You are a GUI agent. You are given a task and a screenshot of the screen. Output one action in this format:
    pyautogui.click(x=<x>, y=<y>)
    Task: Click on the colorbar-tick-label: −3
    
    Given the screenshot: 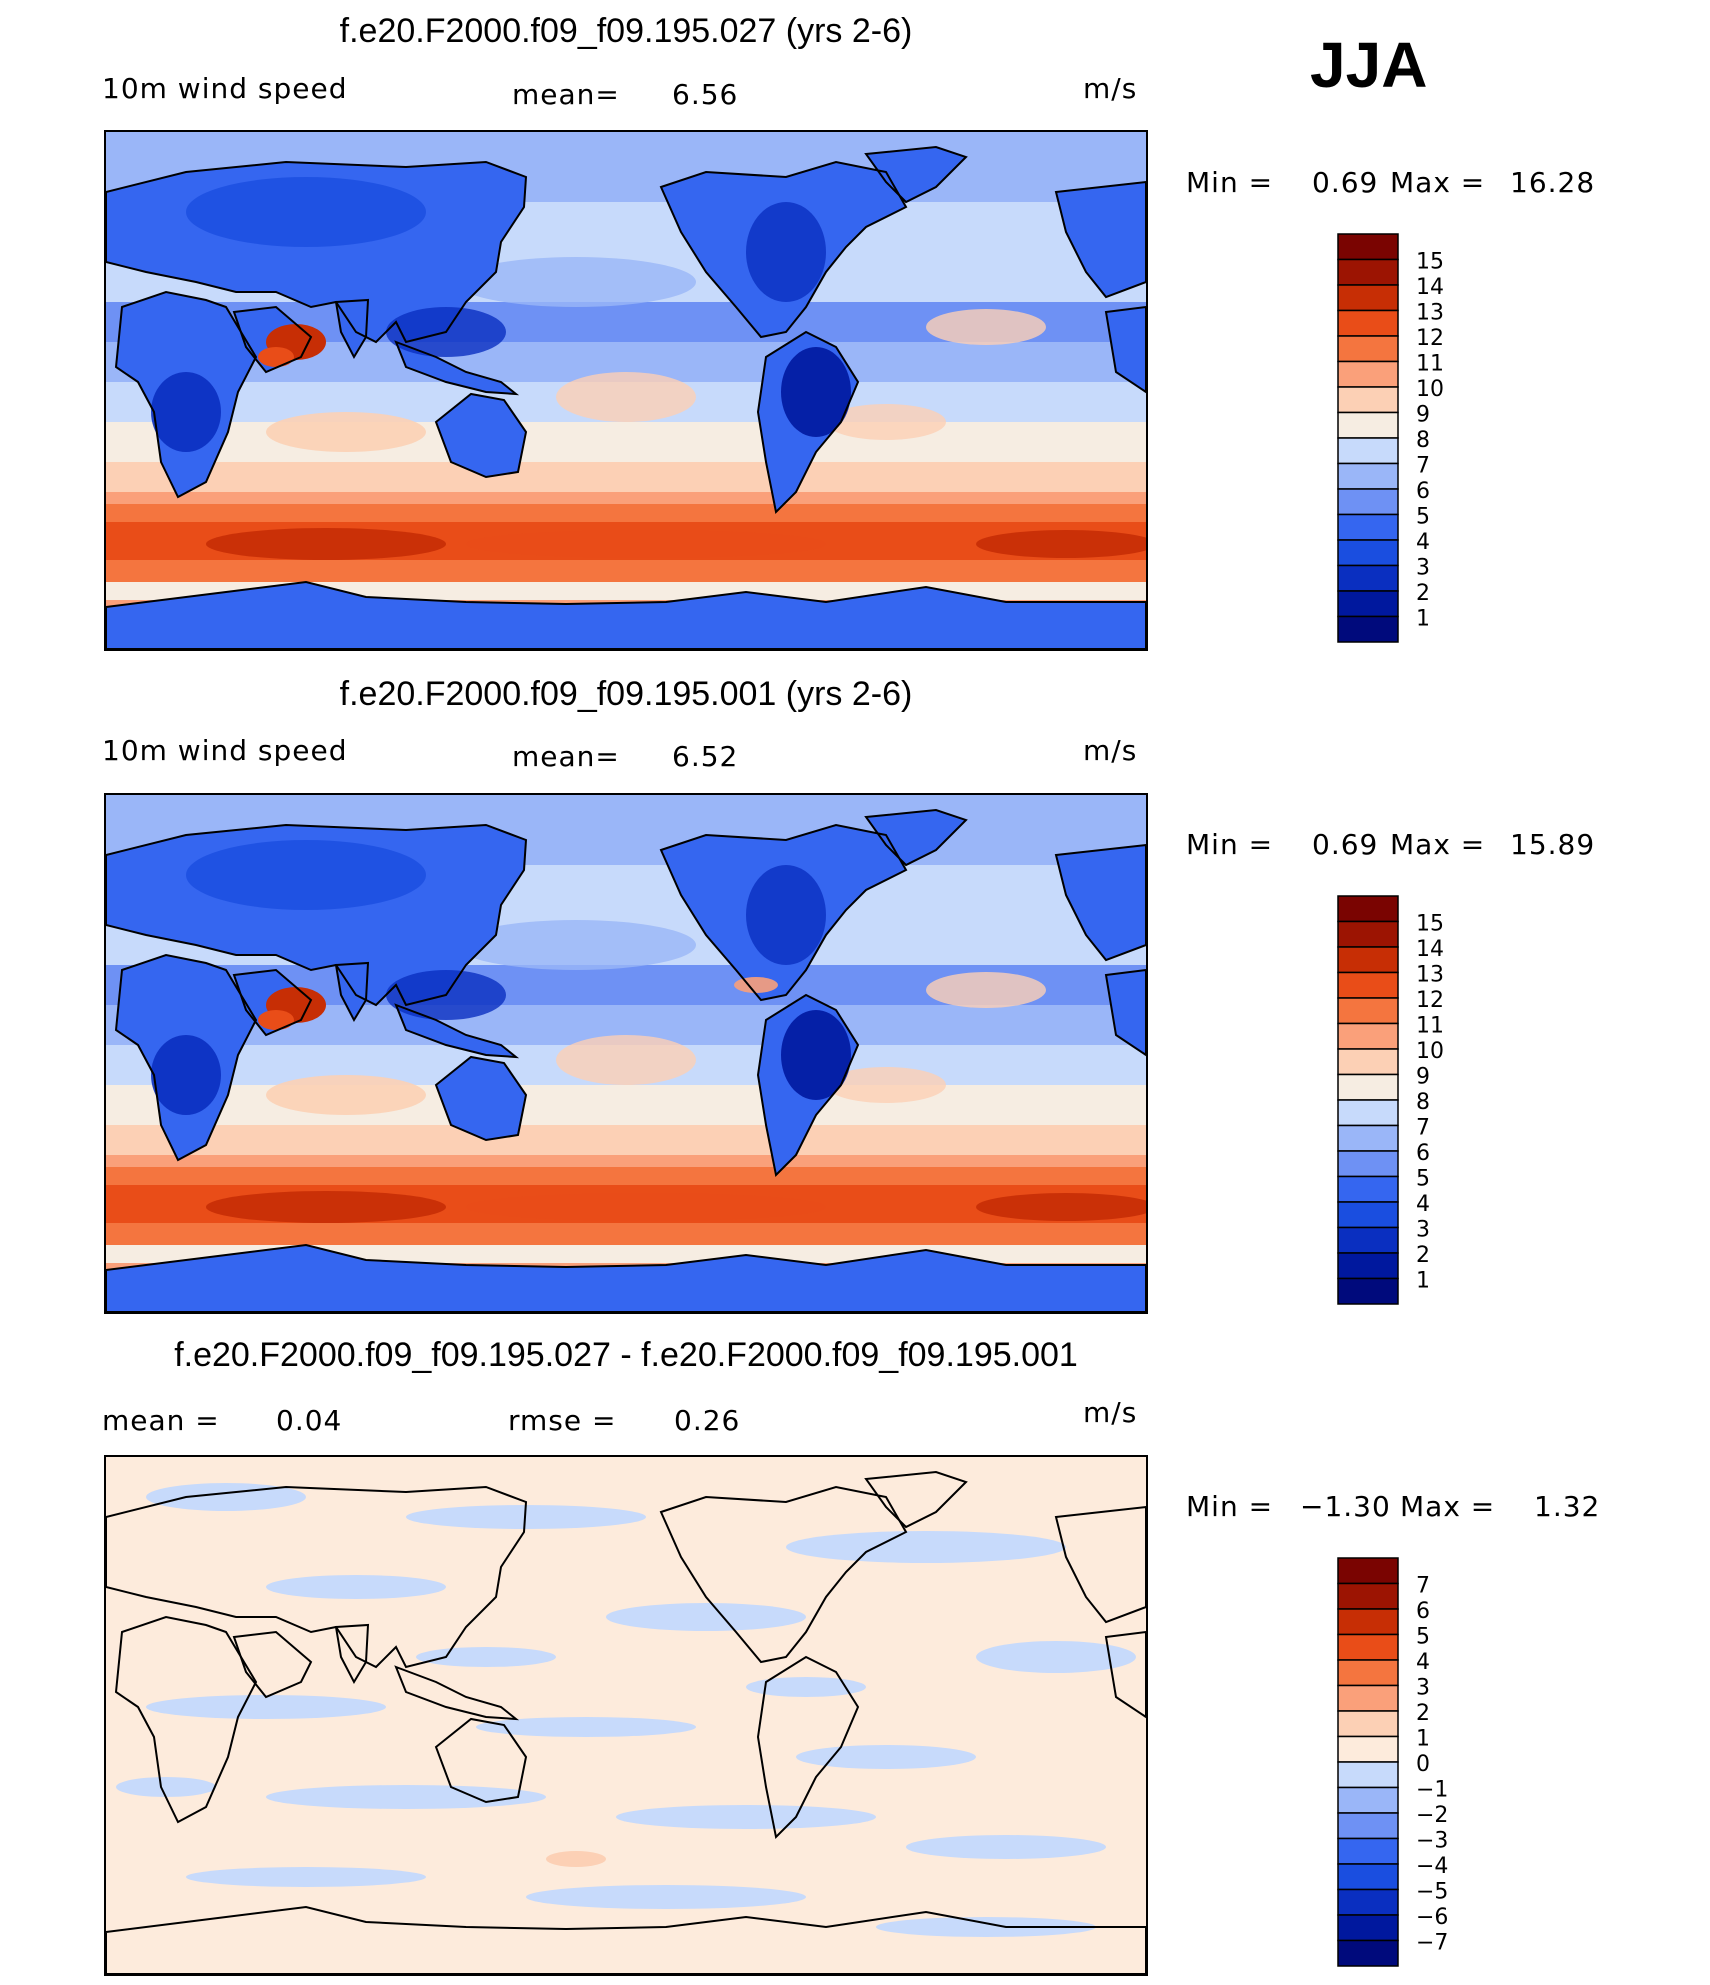 What is the action you would take?
    pyautogui.click(x=1432, y=1841)
    